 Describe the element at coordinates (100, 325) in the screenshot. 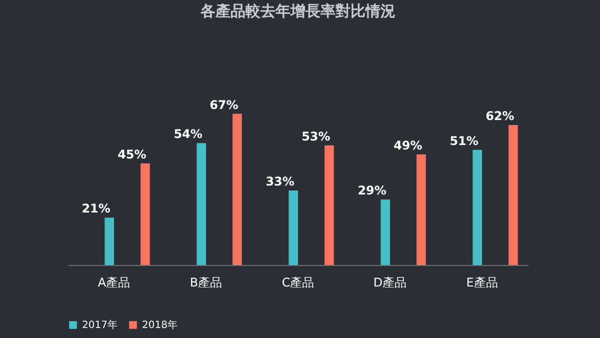

I see `legend-label: 2017年` at that location.